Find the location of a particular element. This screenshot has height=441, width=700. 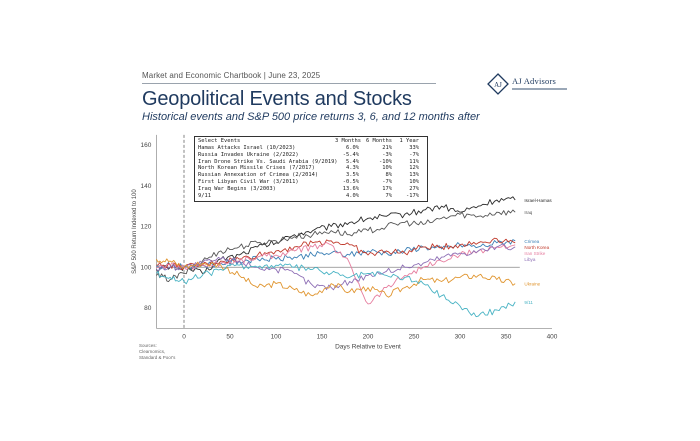

page-title: Geopolitical Events and Stocks is located at coordinates (277, 99).